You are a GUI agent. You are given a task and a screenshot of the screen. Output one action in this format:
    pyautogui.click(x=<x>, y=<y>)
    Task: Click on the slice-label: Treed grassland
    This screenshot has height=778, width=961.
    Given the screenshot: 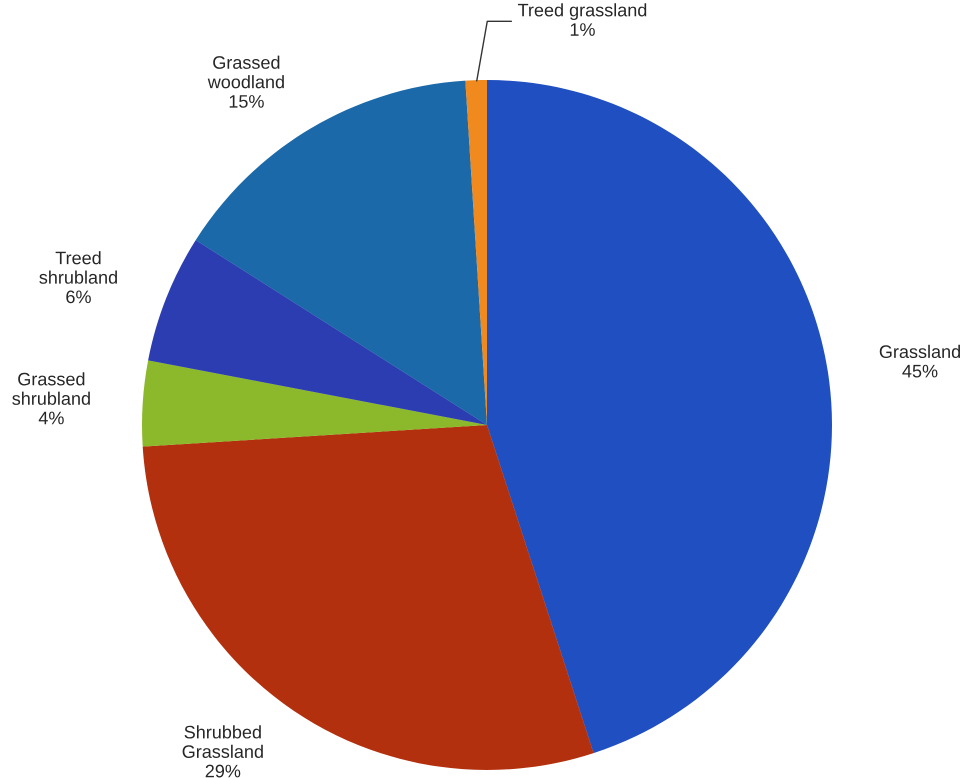 What is the action you would take?
    pyautogui.click(x=582, y=11)
    